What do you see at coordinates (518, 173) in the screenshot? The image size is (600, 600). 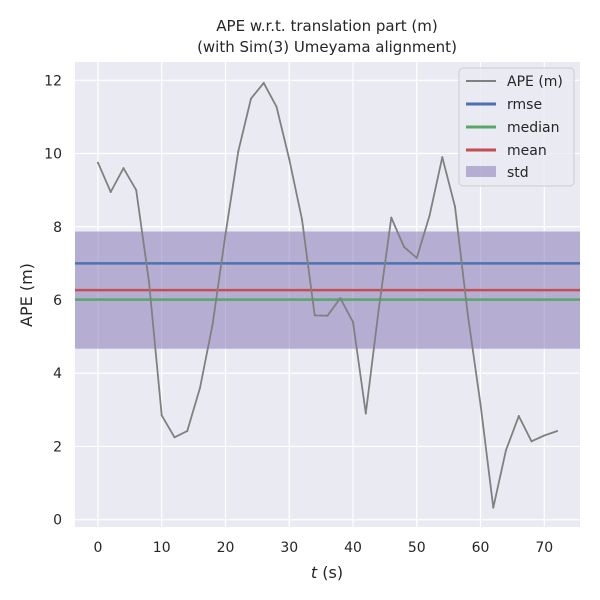 I see `legend-label-std: std` at bounding box center [518, 173].